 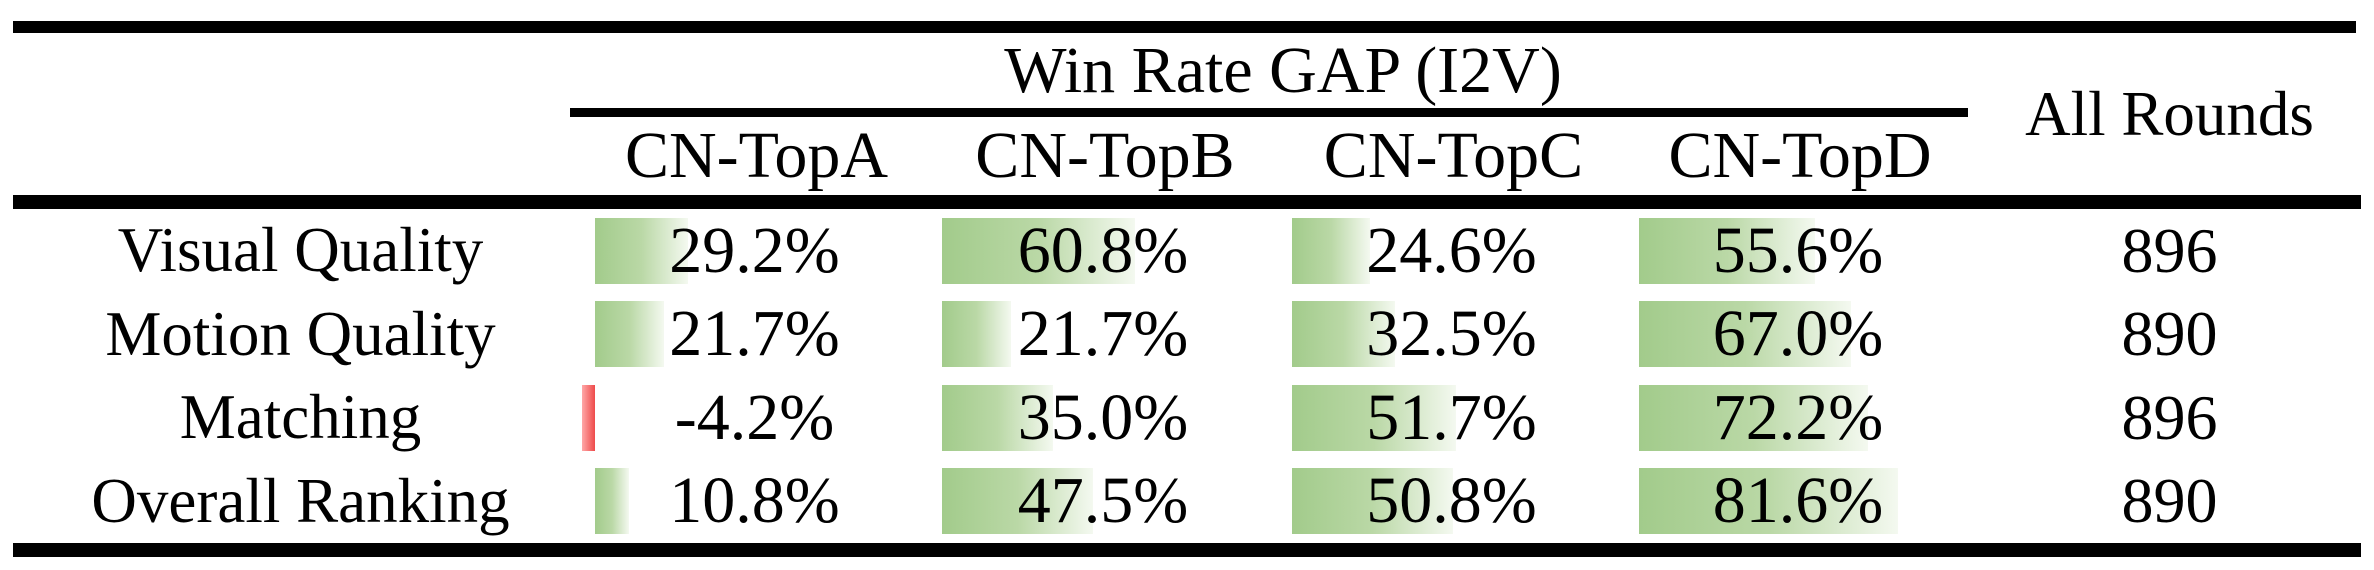 I want to click on value-cell: 60.8%, so click(x=1110, y=250).